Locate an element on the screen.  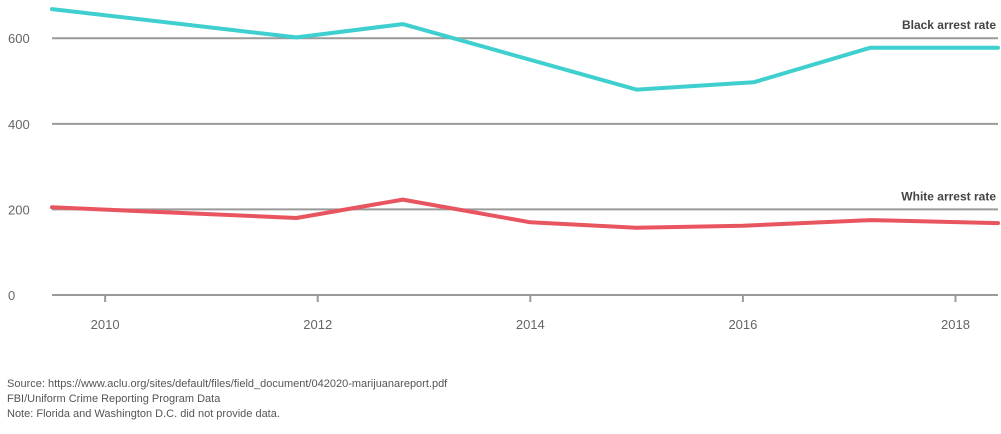
x-tick-label: 2018 is located at coordinates (955, 324).